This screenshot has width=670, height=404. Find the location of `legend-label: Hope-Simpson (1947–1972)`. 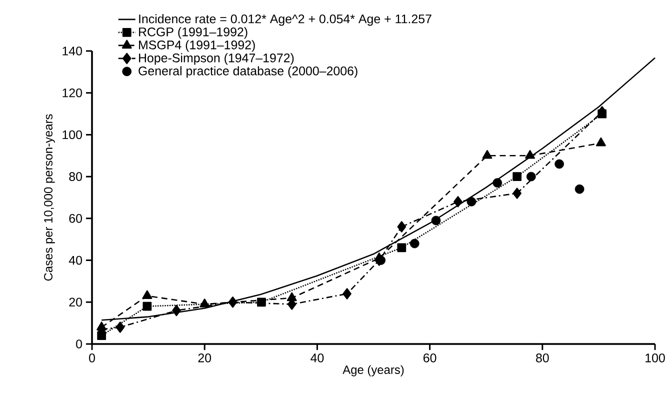

legend-label: Hope-Simpson (1947–1972) is located at coordinates (216, 59).